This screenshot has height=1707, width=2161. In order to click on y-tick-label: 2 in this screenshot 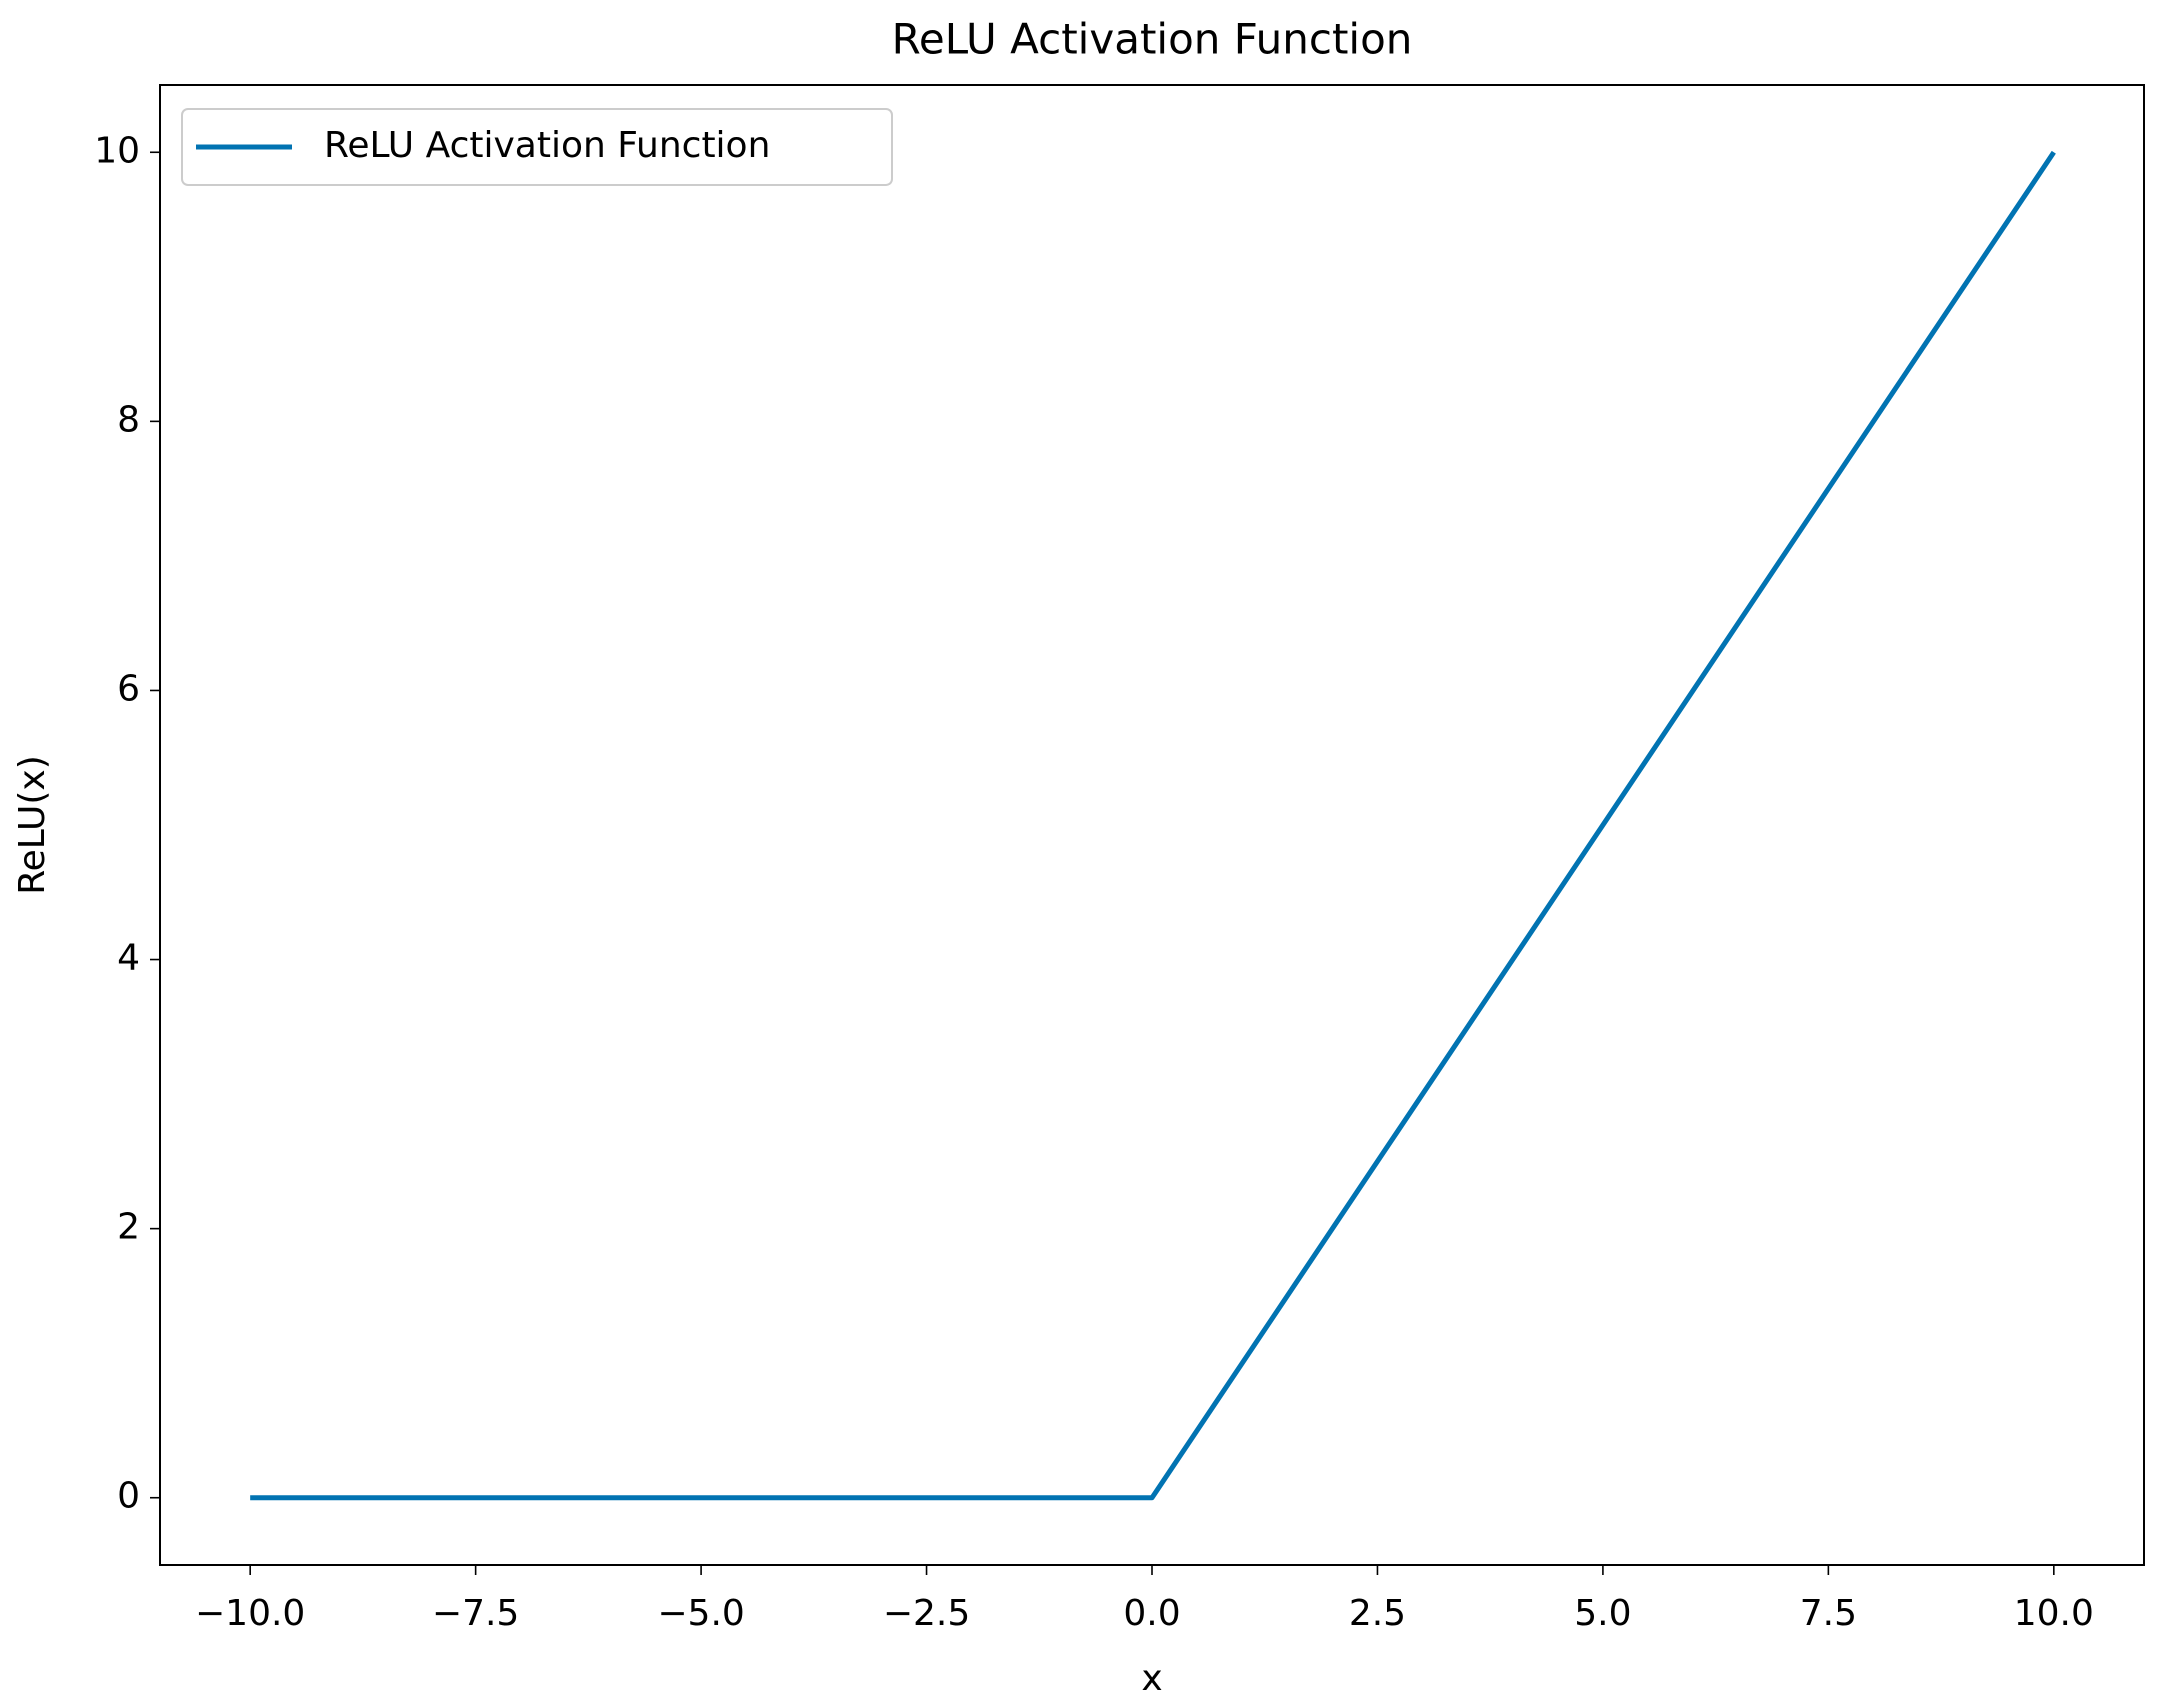, I will do `click(128, 1227)`.